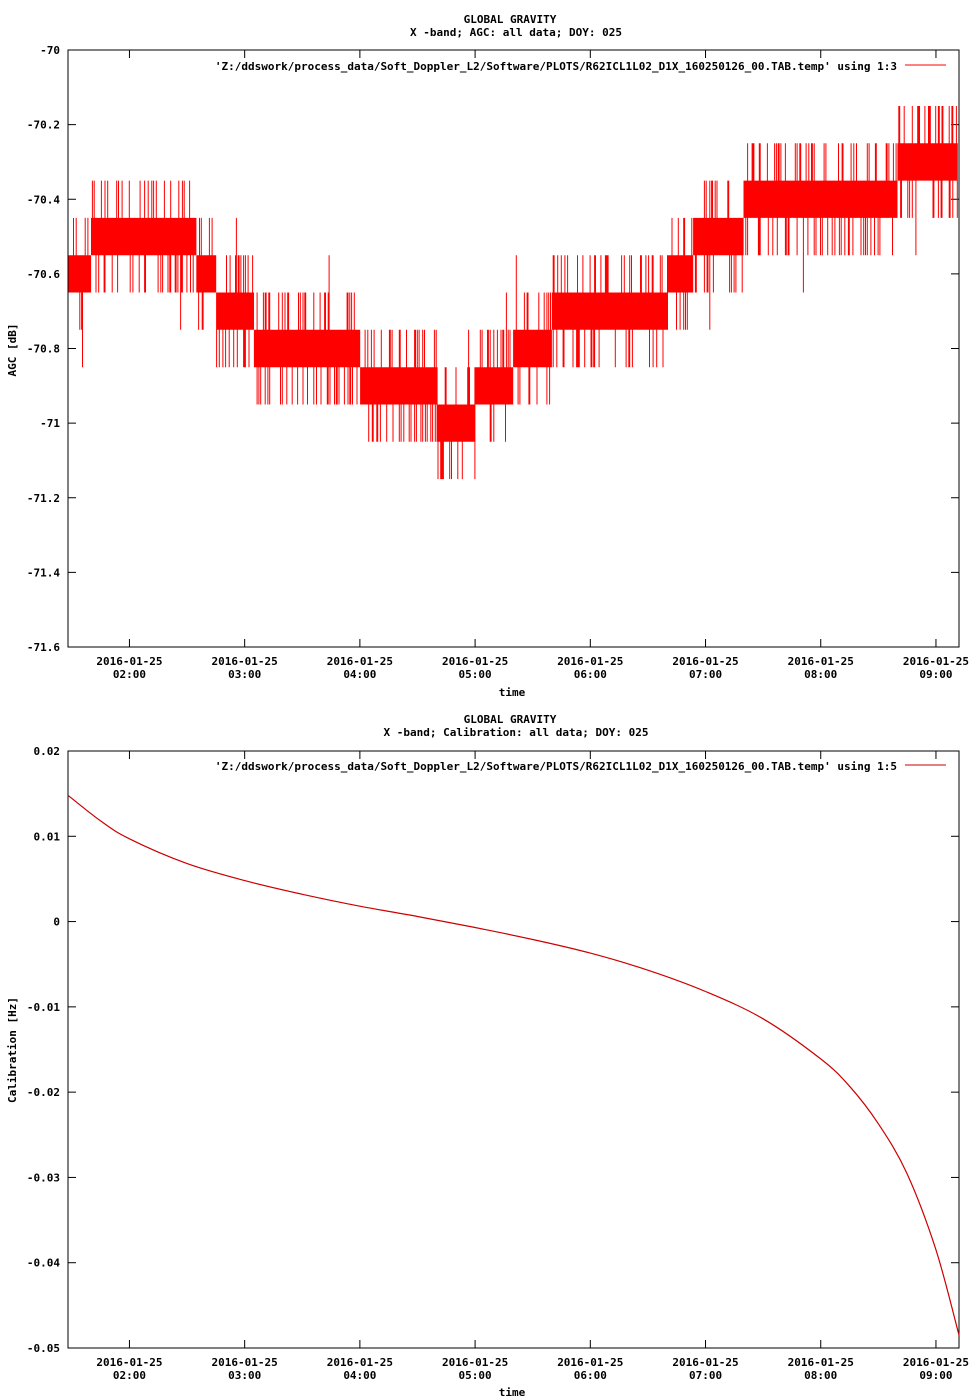 This screenshot has height=1400, width=980. I want to click on agc-y-tick-label: -70, so click(50, 50).